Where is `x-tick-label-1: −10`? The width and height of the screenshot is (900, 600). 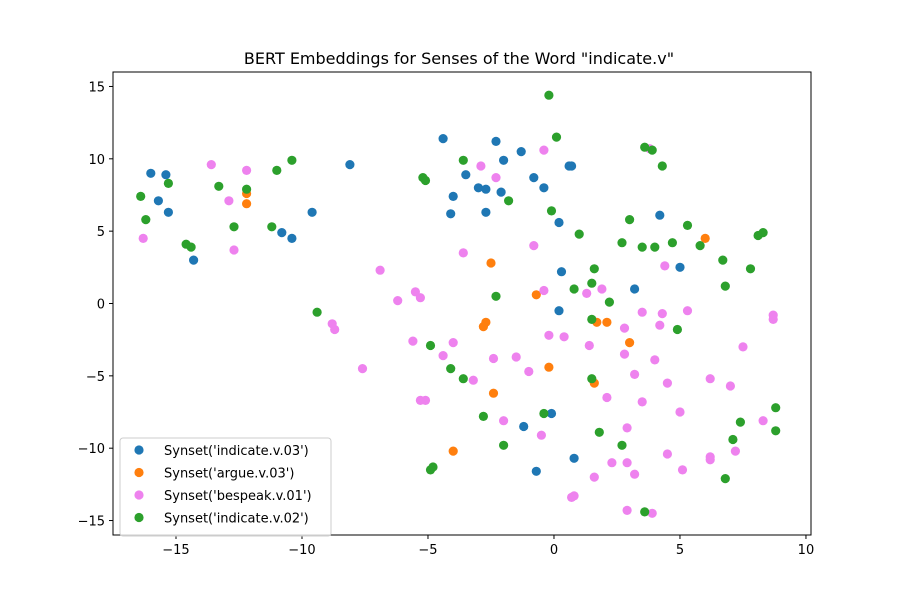 x-tick-label-1: −10 is located at coordinates (301, 550).